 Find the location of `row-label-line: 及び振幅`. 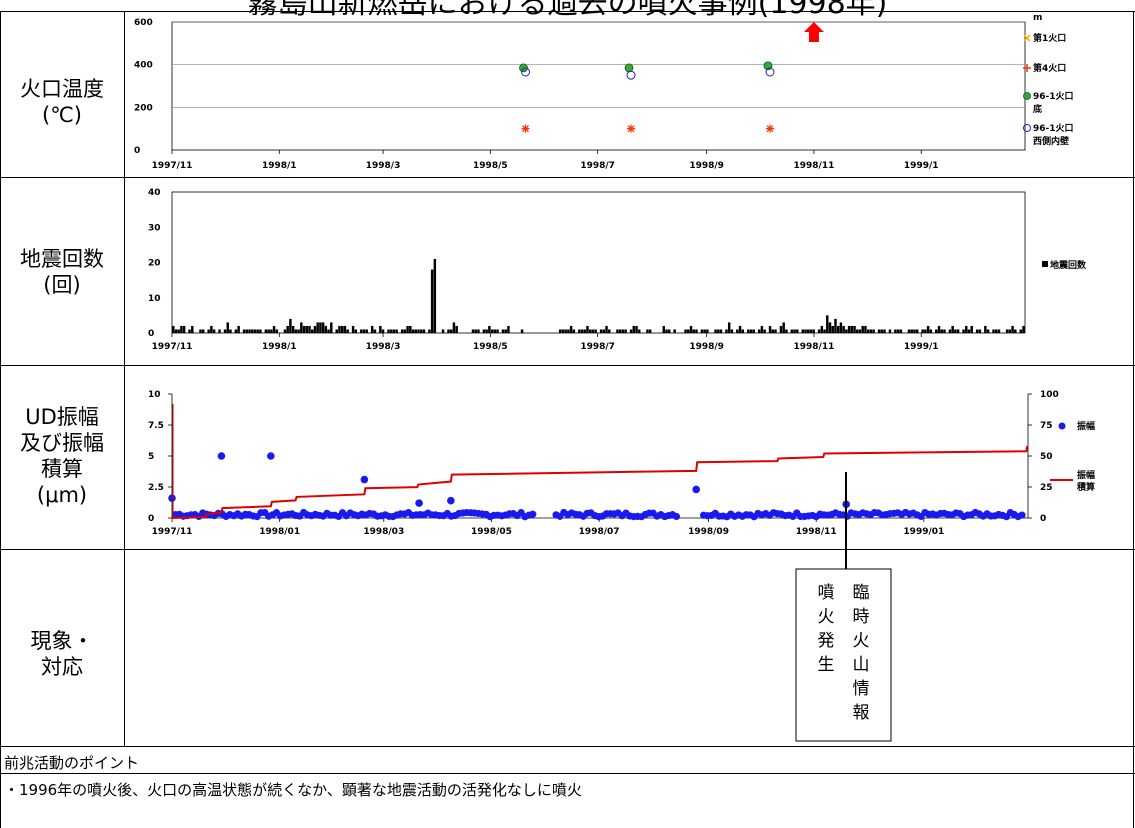

row-label-line: 及び振幅 is located at coordinates (62, 443).